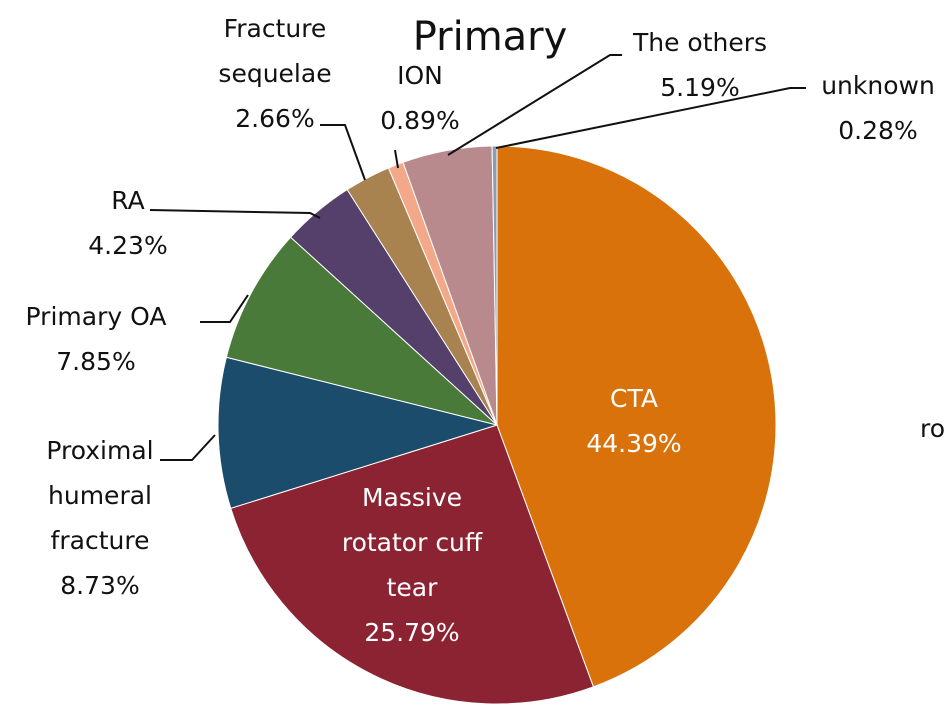 This screenshot has width=946, height=709. I want to click on value-label: 5.19%, so click(700, 87).